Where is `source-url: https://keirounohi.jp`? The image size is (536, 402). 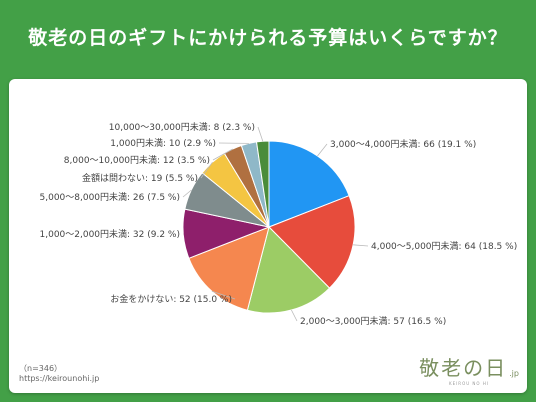
source-url: https://keirounohi.jp is located at coordinates (59, 378).